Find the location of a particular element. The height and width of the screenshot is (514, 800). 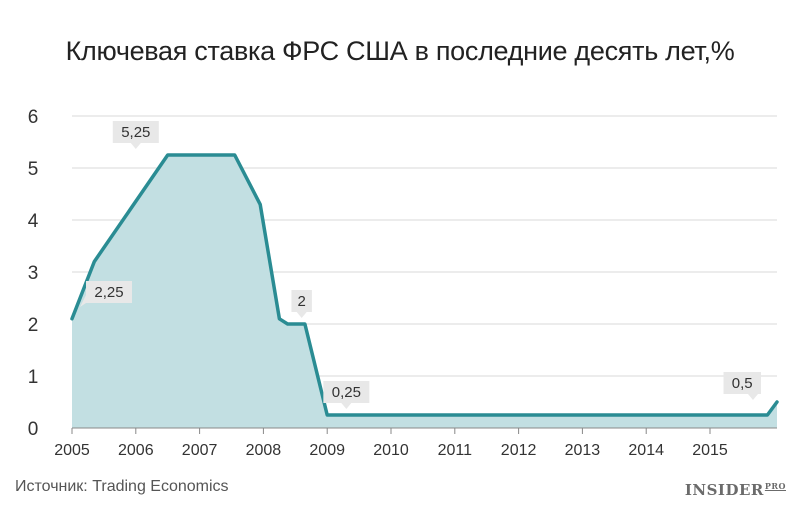

data-label: 0,5 is located at coordinates (742, 386).